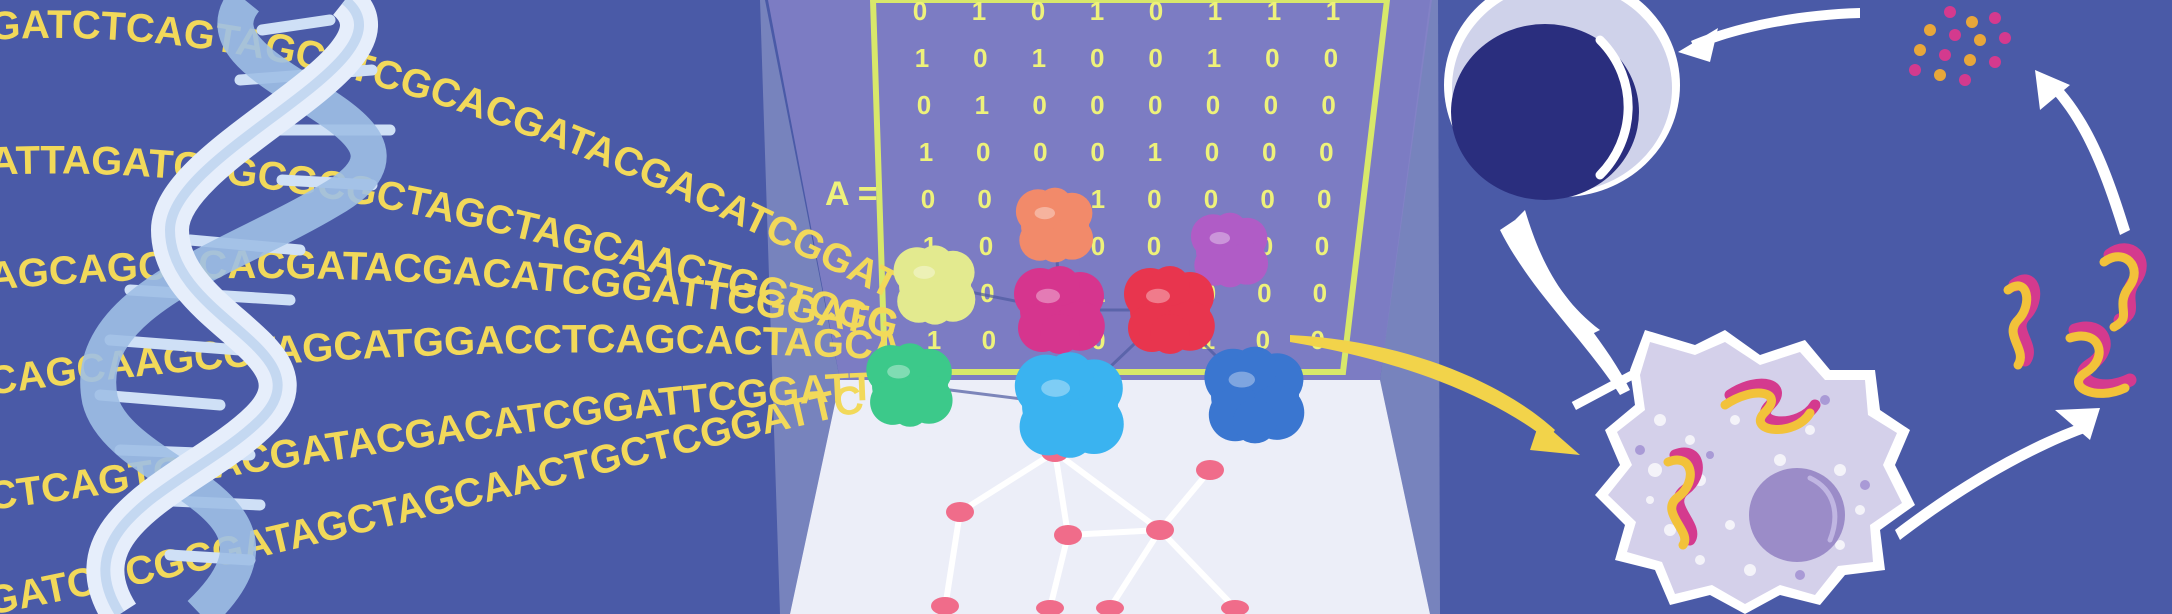 Image resolution: width=2172 pixels, height=614 pixels. I want to click on yellow-protein, so click(934, 285).